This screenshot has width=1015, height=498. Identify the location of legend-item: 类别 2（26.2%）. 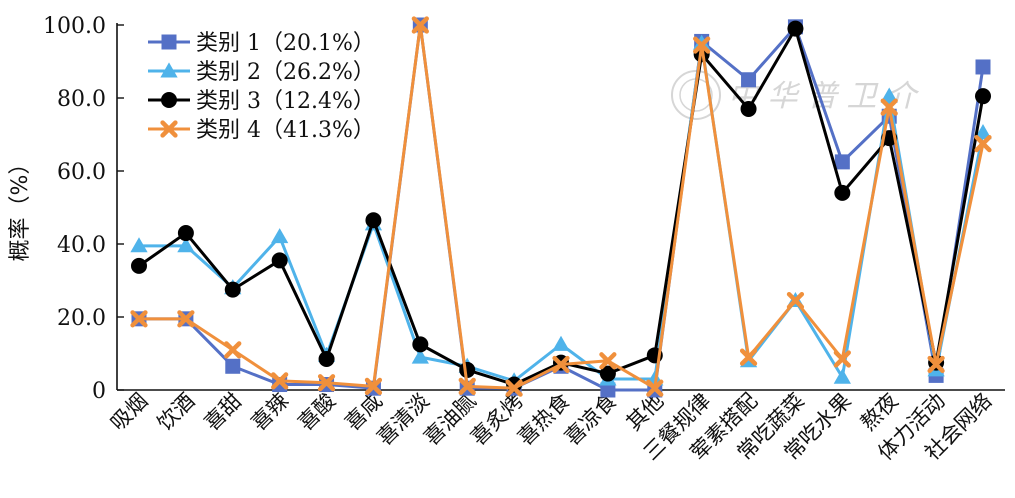
(261, 72).